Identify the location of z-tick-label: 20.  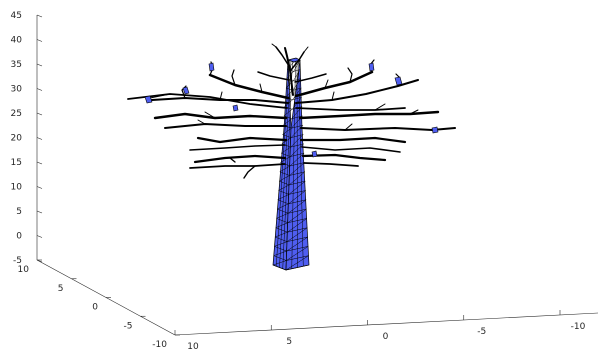
(17, 139).